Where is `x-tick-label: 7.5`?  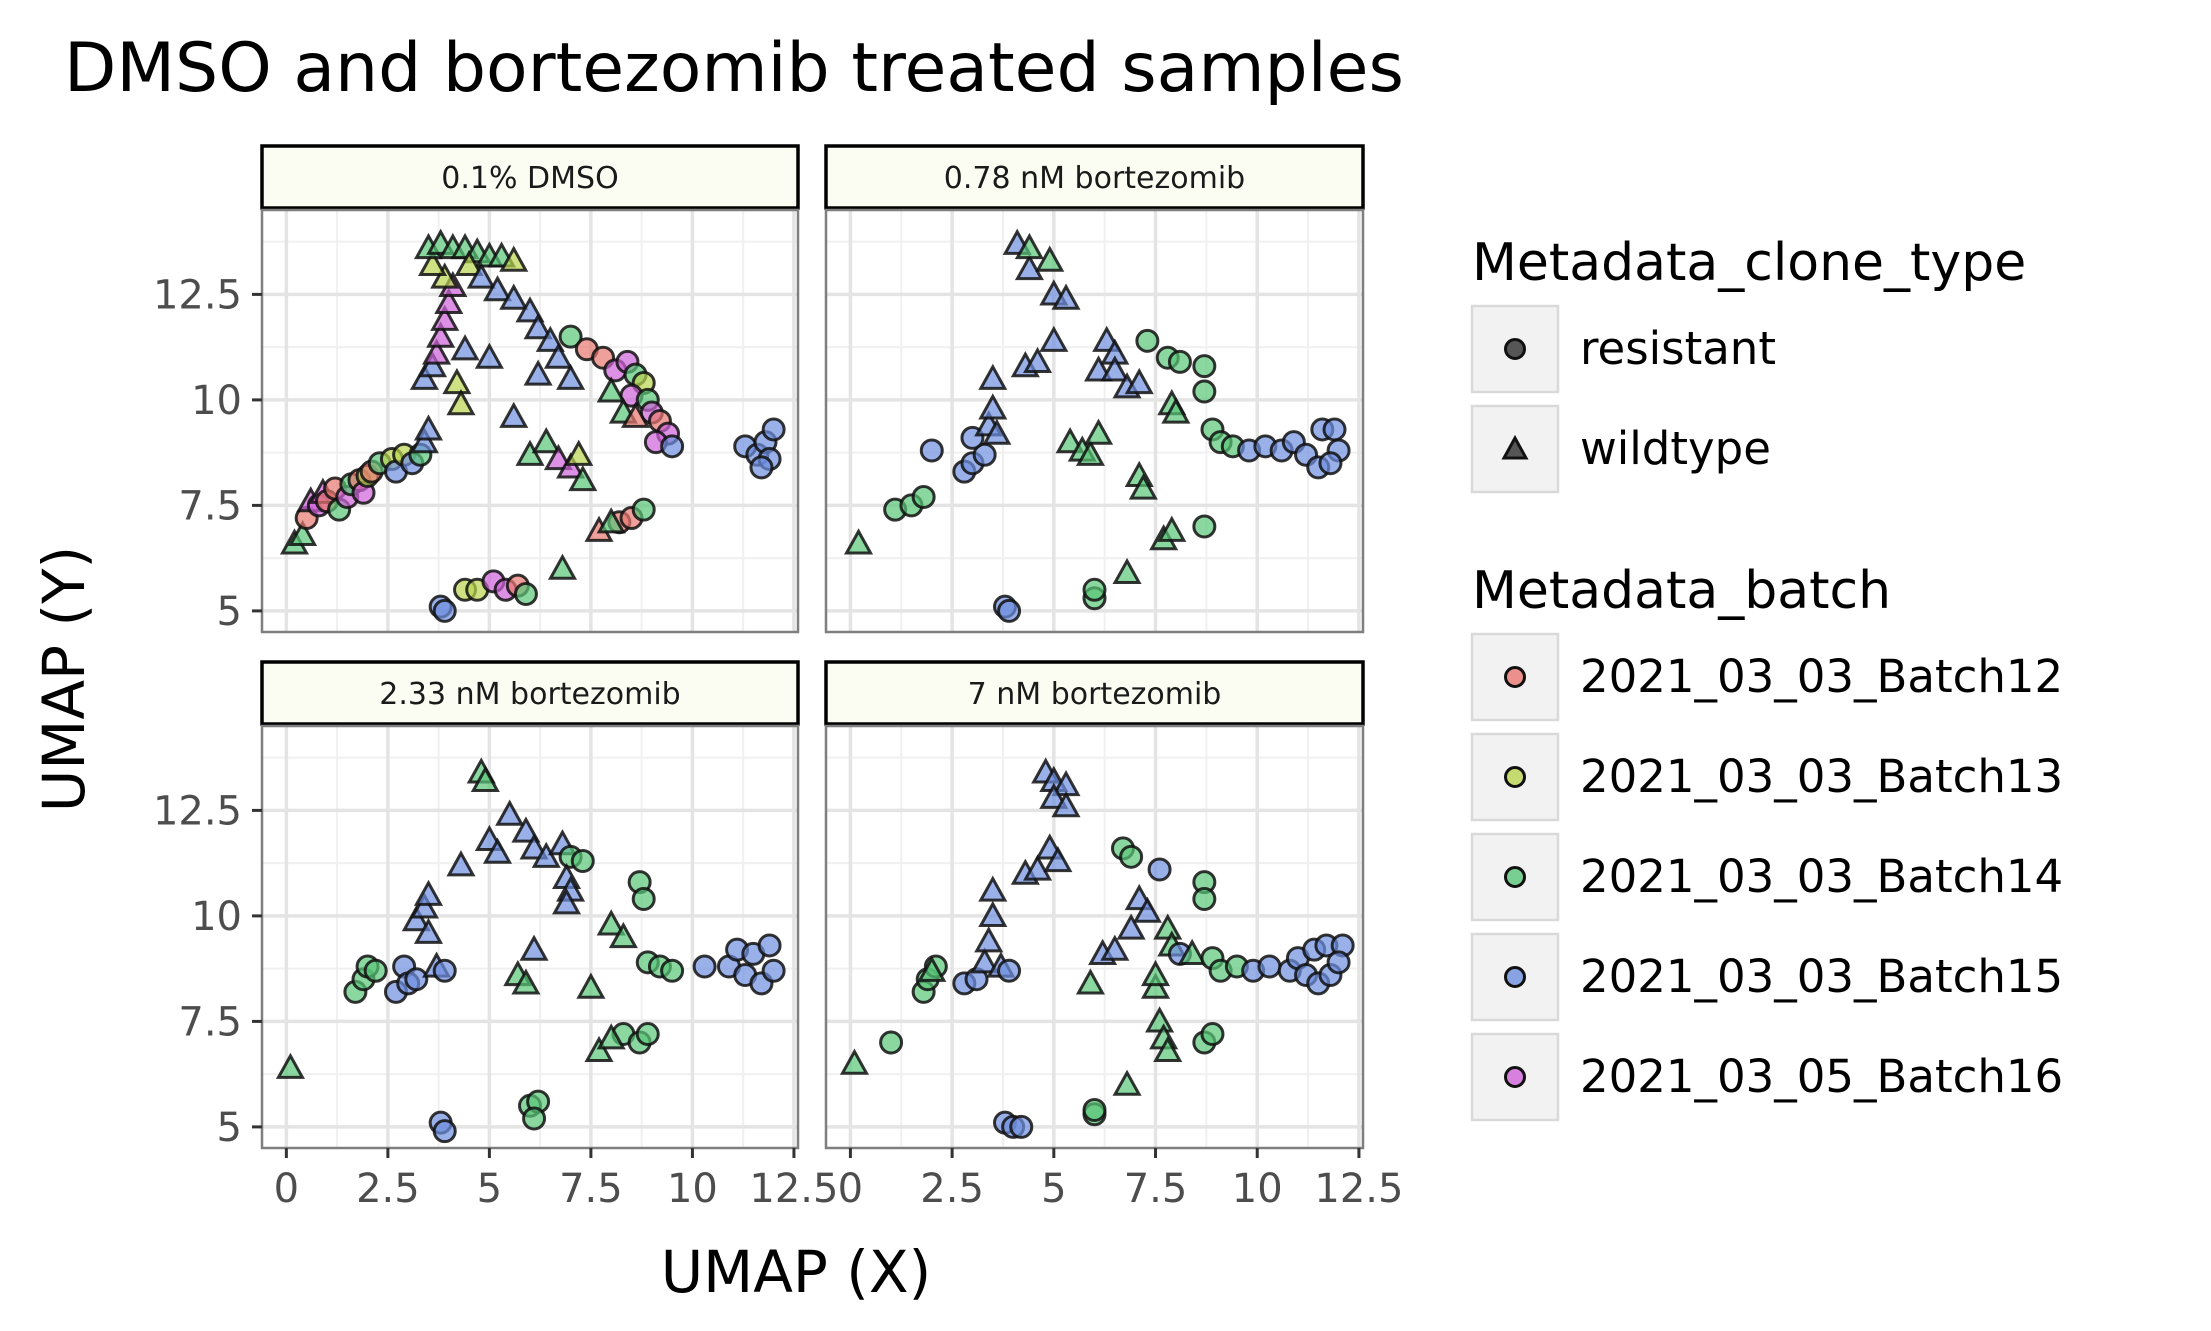 x-tick-label: 7.5 is located at coordinates (1156, 1189).